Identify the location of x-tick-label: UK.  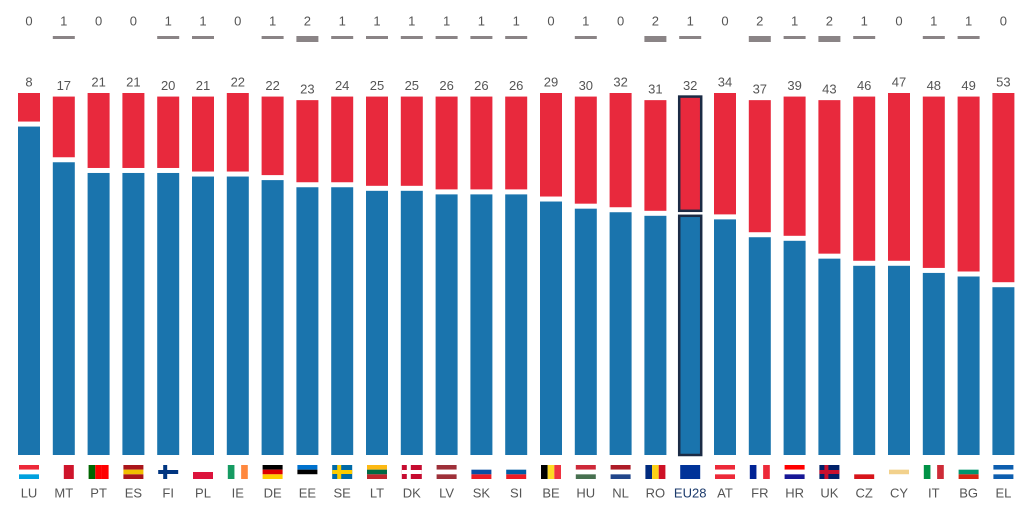
(829, 492).